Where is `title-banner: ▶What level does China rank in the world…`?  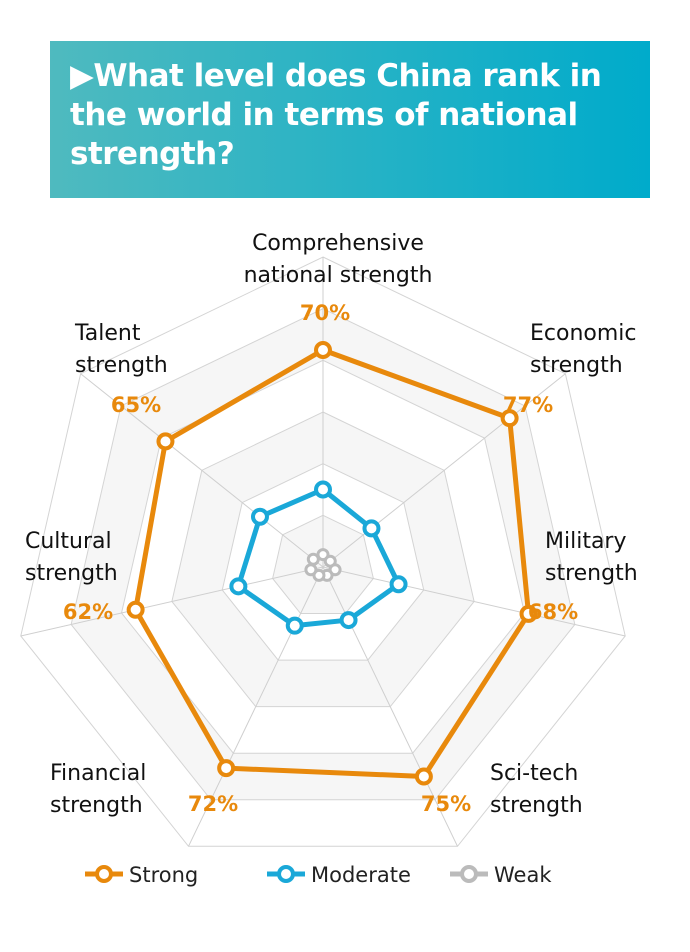 title-banner: ▶What level does China rank in the world… is located at coordinates (350, 119).